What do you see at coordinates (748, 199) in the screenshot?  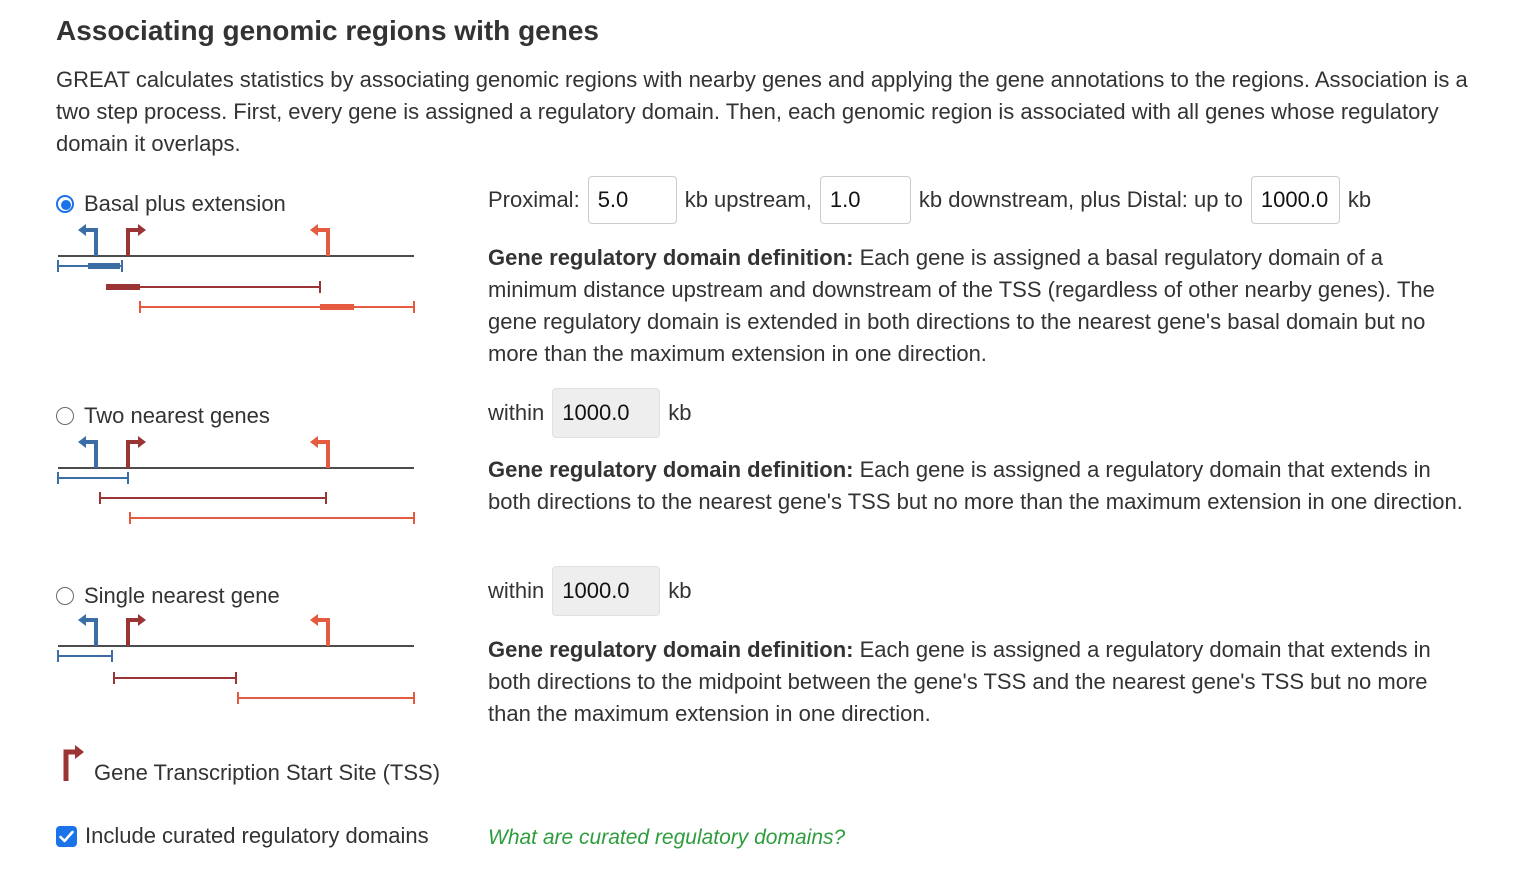 I see `upstream-suffix: kb upstream,` at bounding box center [748, 199].